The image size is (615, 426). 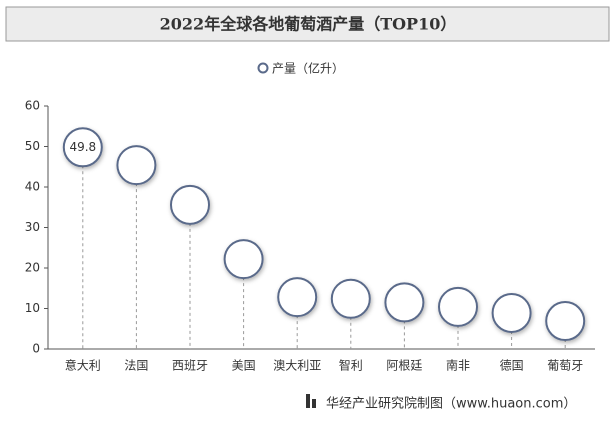 I want to click on x-tick-label: 南非, so click(x=458, y=365).